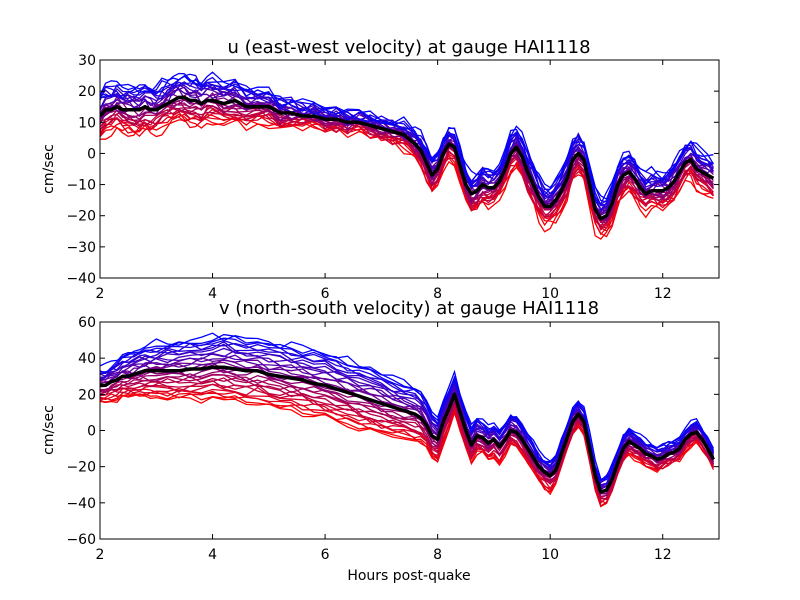 The image size is (800, 600). I want to click on u-ytick-label: 0, so click(91, 154).